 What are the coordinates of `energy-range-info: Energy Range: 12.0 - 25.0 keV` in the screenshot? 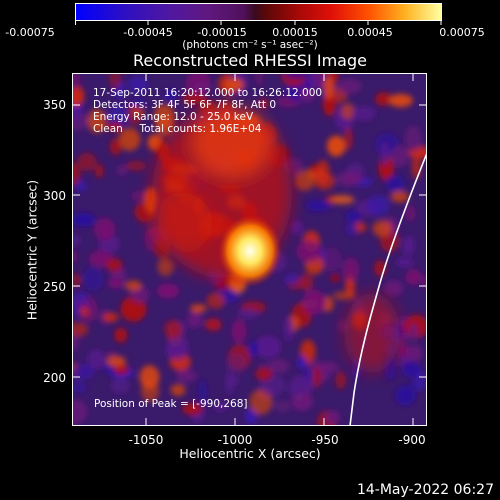 It's located at (173, 117).